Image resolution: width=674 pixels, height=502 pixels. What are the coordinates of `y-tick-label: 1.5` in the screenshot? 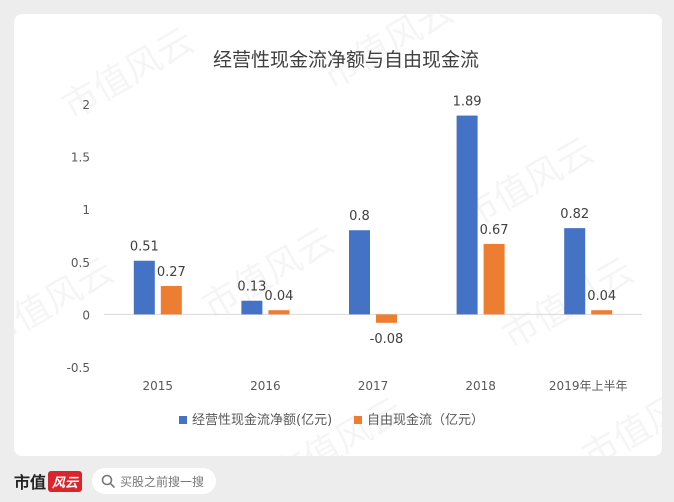 It's located at (80, 158).